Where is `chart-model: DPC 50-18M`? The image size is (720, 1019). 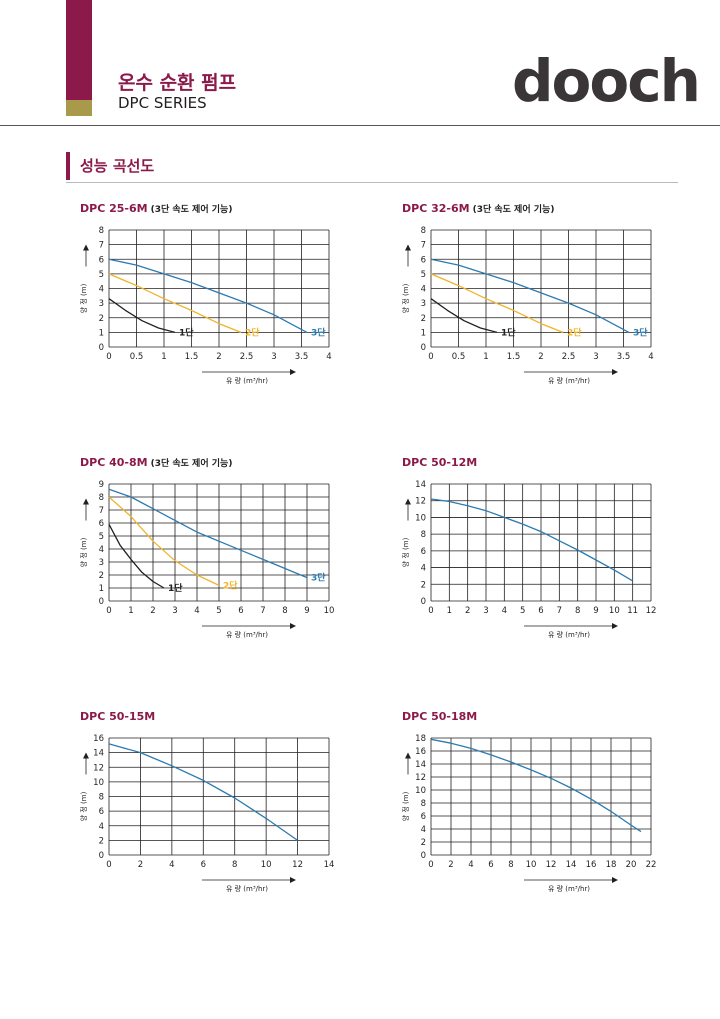 chart-model: DPC 50-18M is located at coordinates (440, 716).